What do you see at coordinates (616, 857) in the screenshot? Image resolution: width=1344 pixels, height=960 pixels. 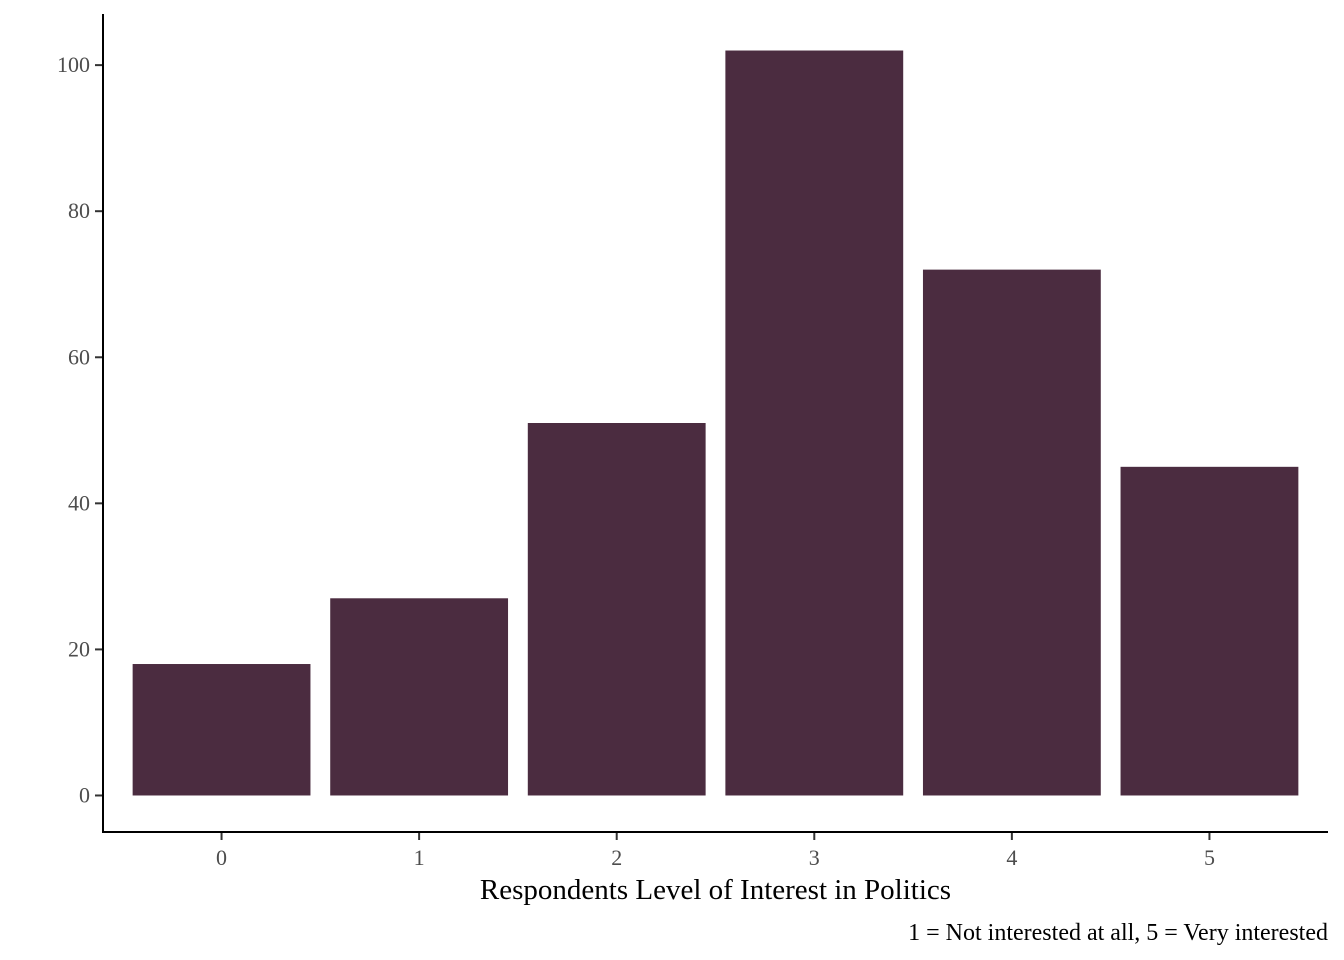 I see `x-tick-label-2: 2` at bounding box center [616, 857].